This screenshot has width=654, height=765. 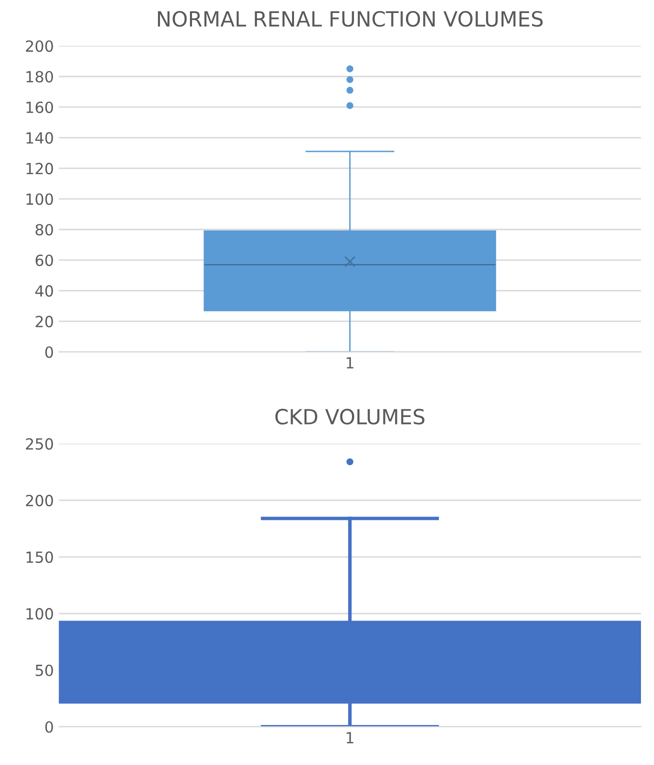 What do you see at coordinates (44, 260) in the screenshot?
I see `y-tick-label: 60` at bounding box center [44, 260].